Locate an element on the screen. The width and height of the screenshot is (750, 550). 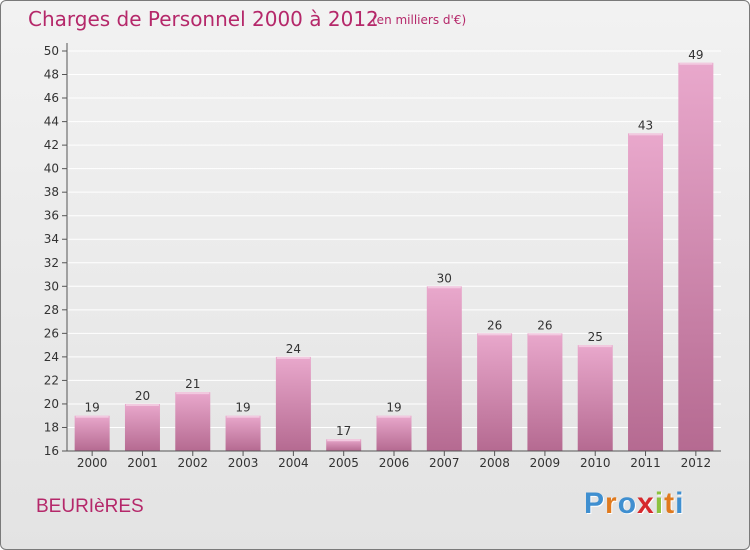
x-tick-label: 2002 is located at coordinates (192, 463).